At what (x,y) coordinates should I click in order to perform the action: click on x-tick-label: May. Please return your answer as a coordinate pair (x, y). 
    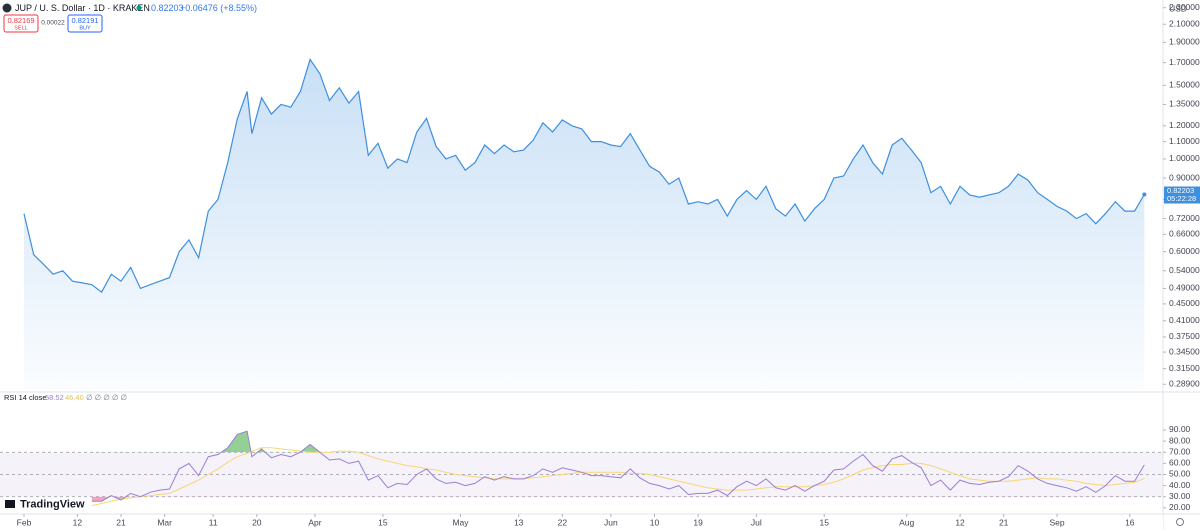
    Looking at the image, I should click on (460, 522).